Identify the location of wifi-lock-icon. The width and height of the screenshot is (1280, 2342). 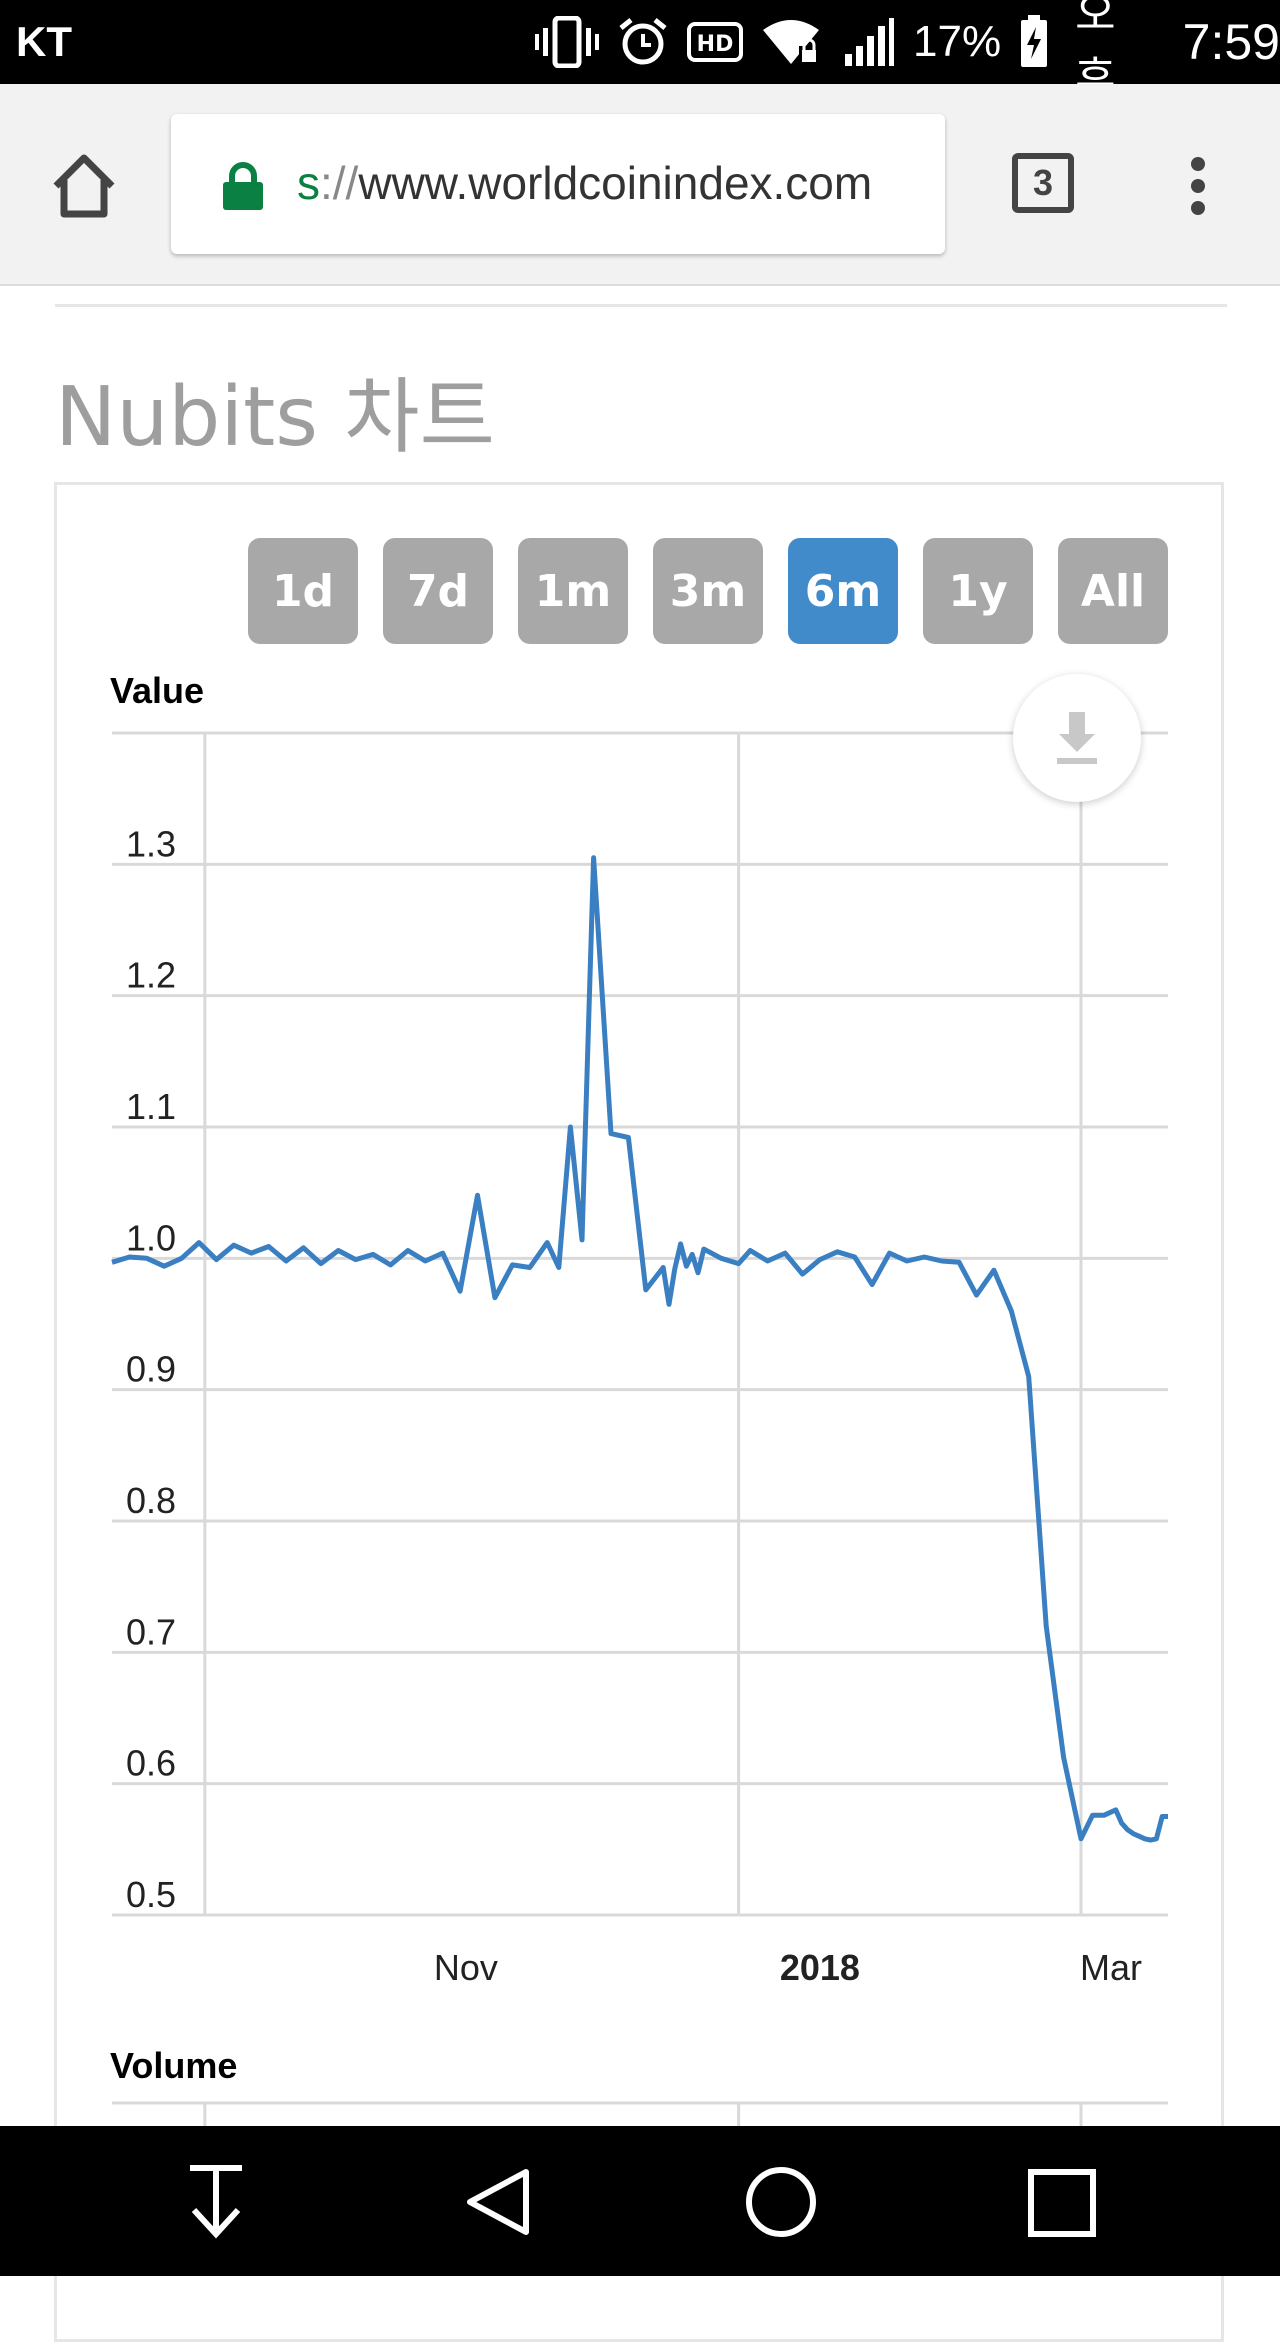
(793, 42).